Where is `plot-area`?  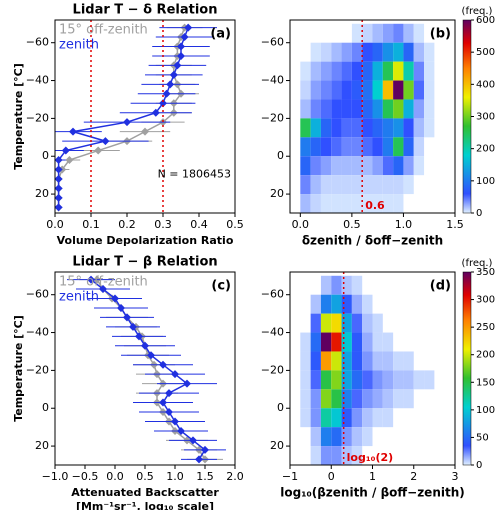
plot-area is located at coordinates (367, 370).